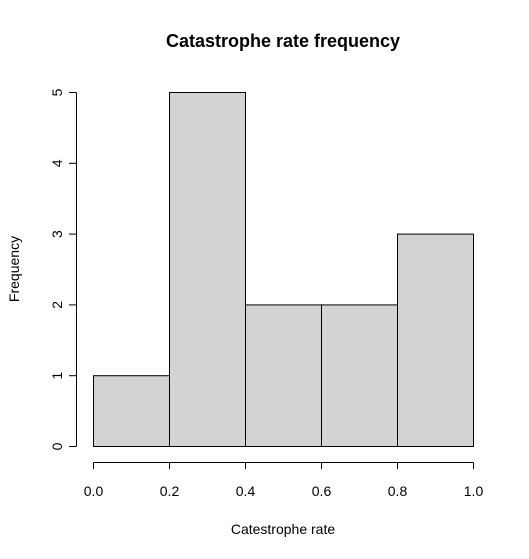 Image resolution: width=529 pixels, height=559 pixels. I want to click on y-tick-label: 3, so click(57, 234).